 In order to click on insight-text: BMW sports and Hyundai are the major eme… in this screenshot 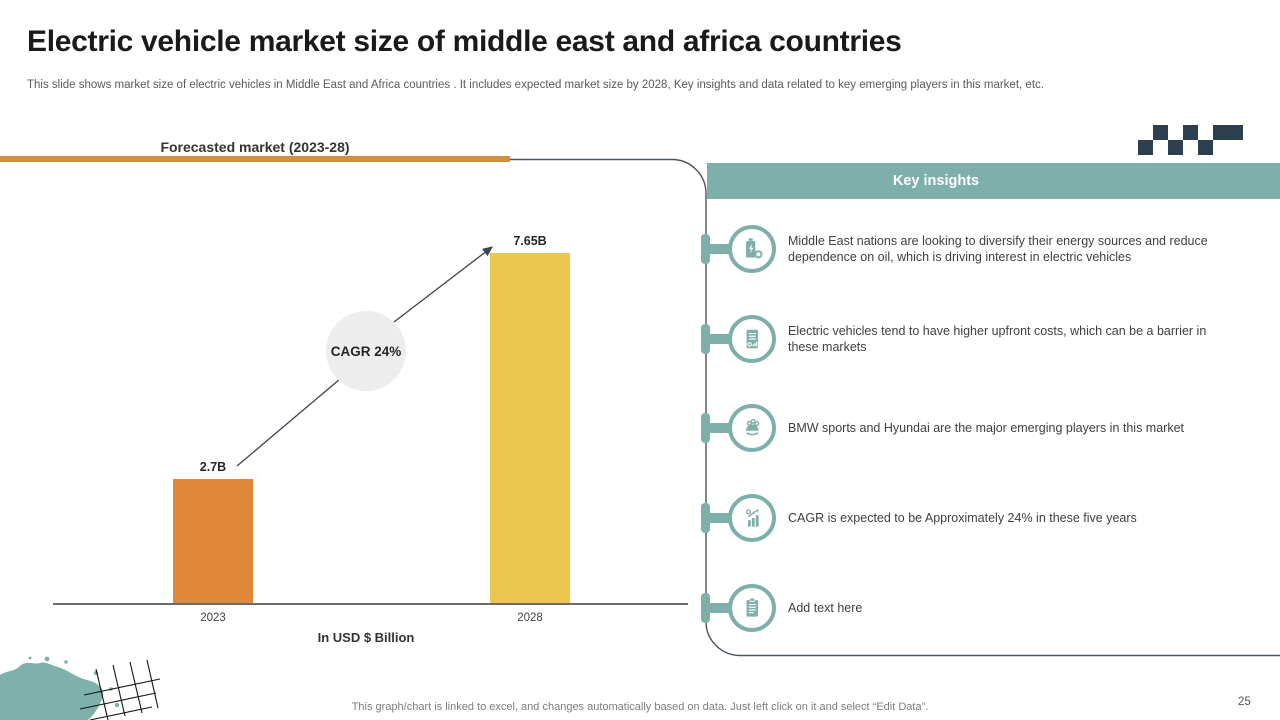, I will do `click(986, 428)`.